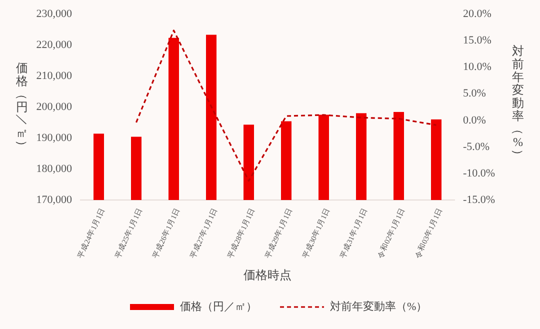 This screenshot has height=329, width=540. Describe the element at coordinates (54, 107) in the screenshot. I see `y-tick-label: 200,000` at that location.